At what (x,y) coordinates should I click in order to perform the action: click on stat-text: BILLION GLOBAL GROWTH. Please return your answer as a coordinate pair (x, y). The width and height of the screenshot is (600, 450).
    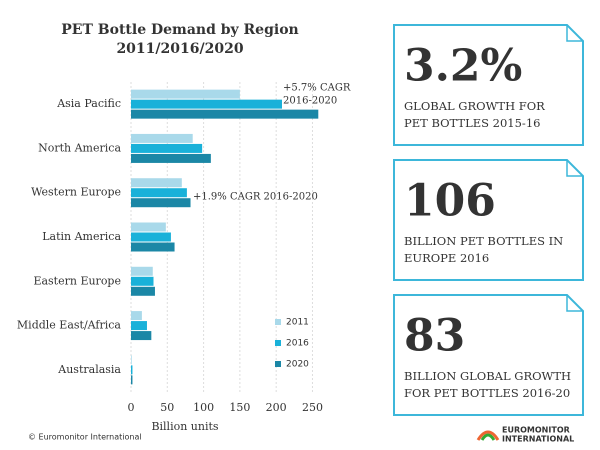
    Looking at the image, I should click on (487, 376).